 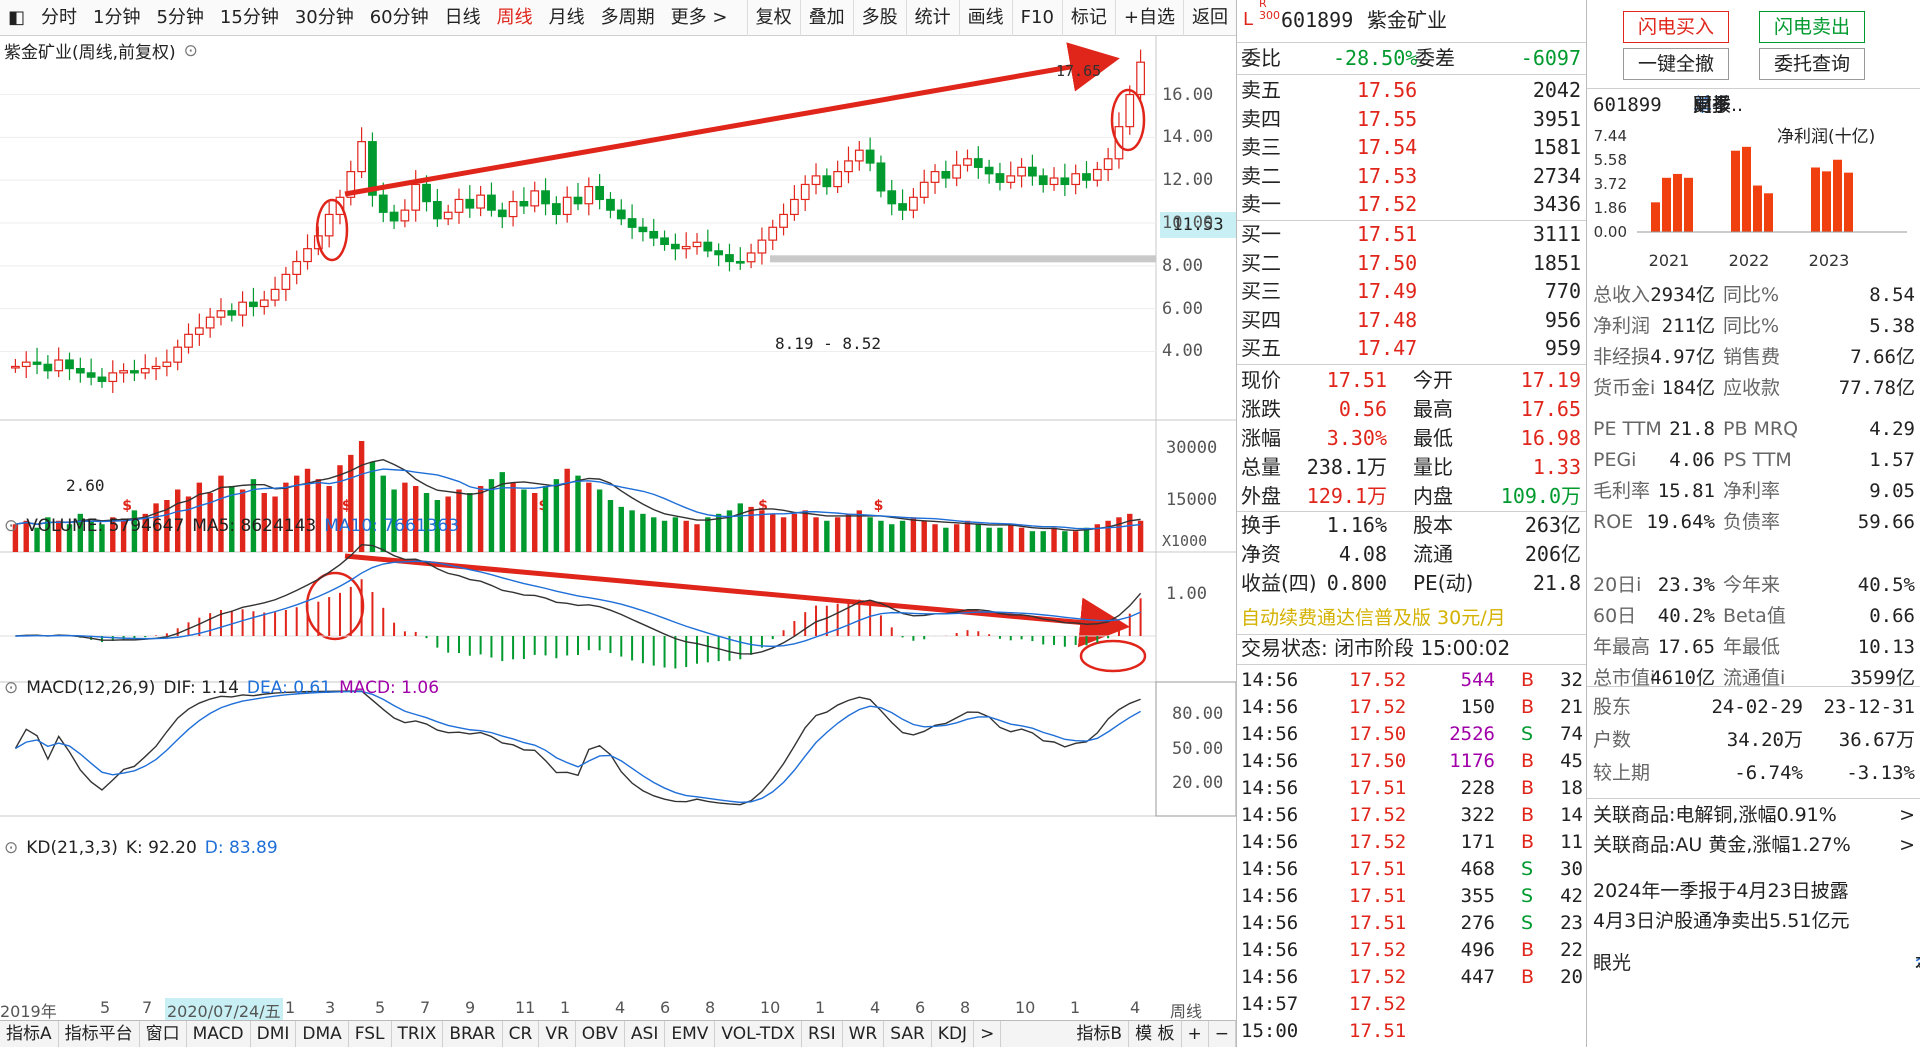 I want to click on footer-tab-0: 今日, so click(x=1917, y=963).